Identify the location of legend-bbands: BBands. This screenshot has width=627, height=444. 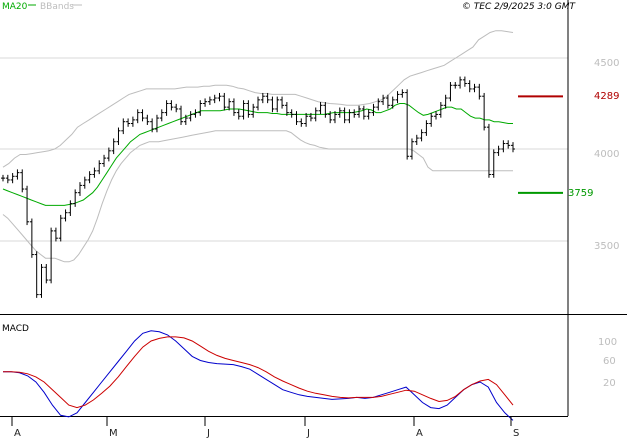
(57, 7).